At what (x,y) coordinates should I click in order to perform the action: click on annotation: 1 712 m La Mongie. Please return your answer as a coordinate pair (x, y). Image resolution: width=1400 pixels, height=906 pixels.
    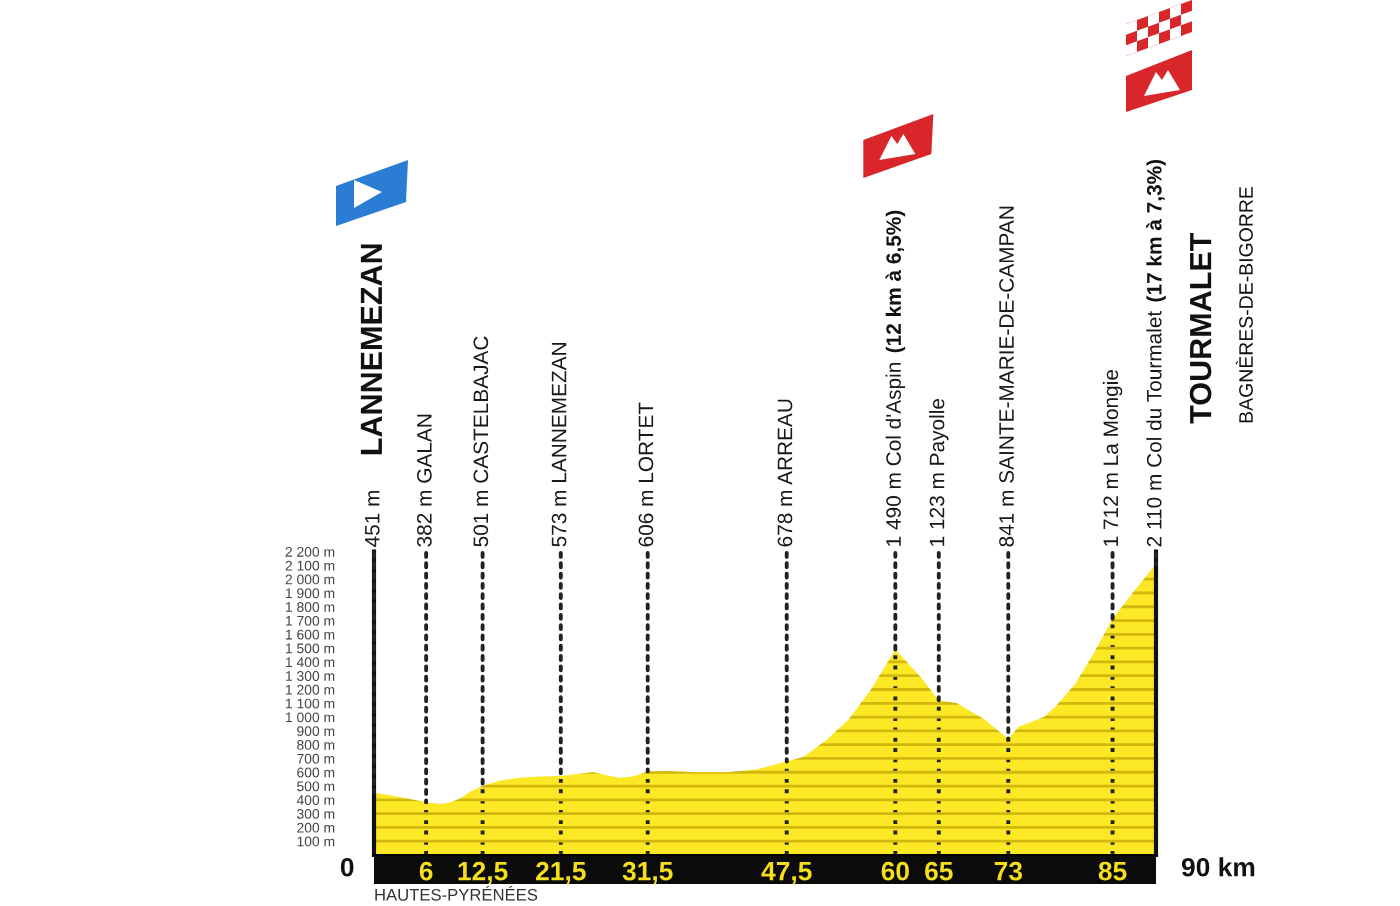
    Looking at the image, I should click on (1112, 458).